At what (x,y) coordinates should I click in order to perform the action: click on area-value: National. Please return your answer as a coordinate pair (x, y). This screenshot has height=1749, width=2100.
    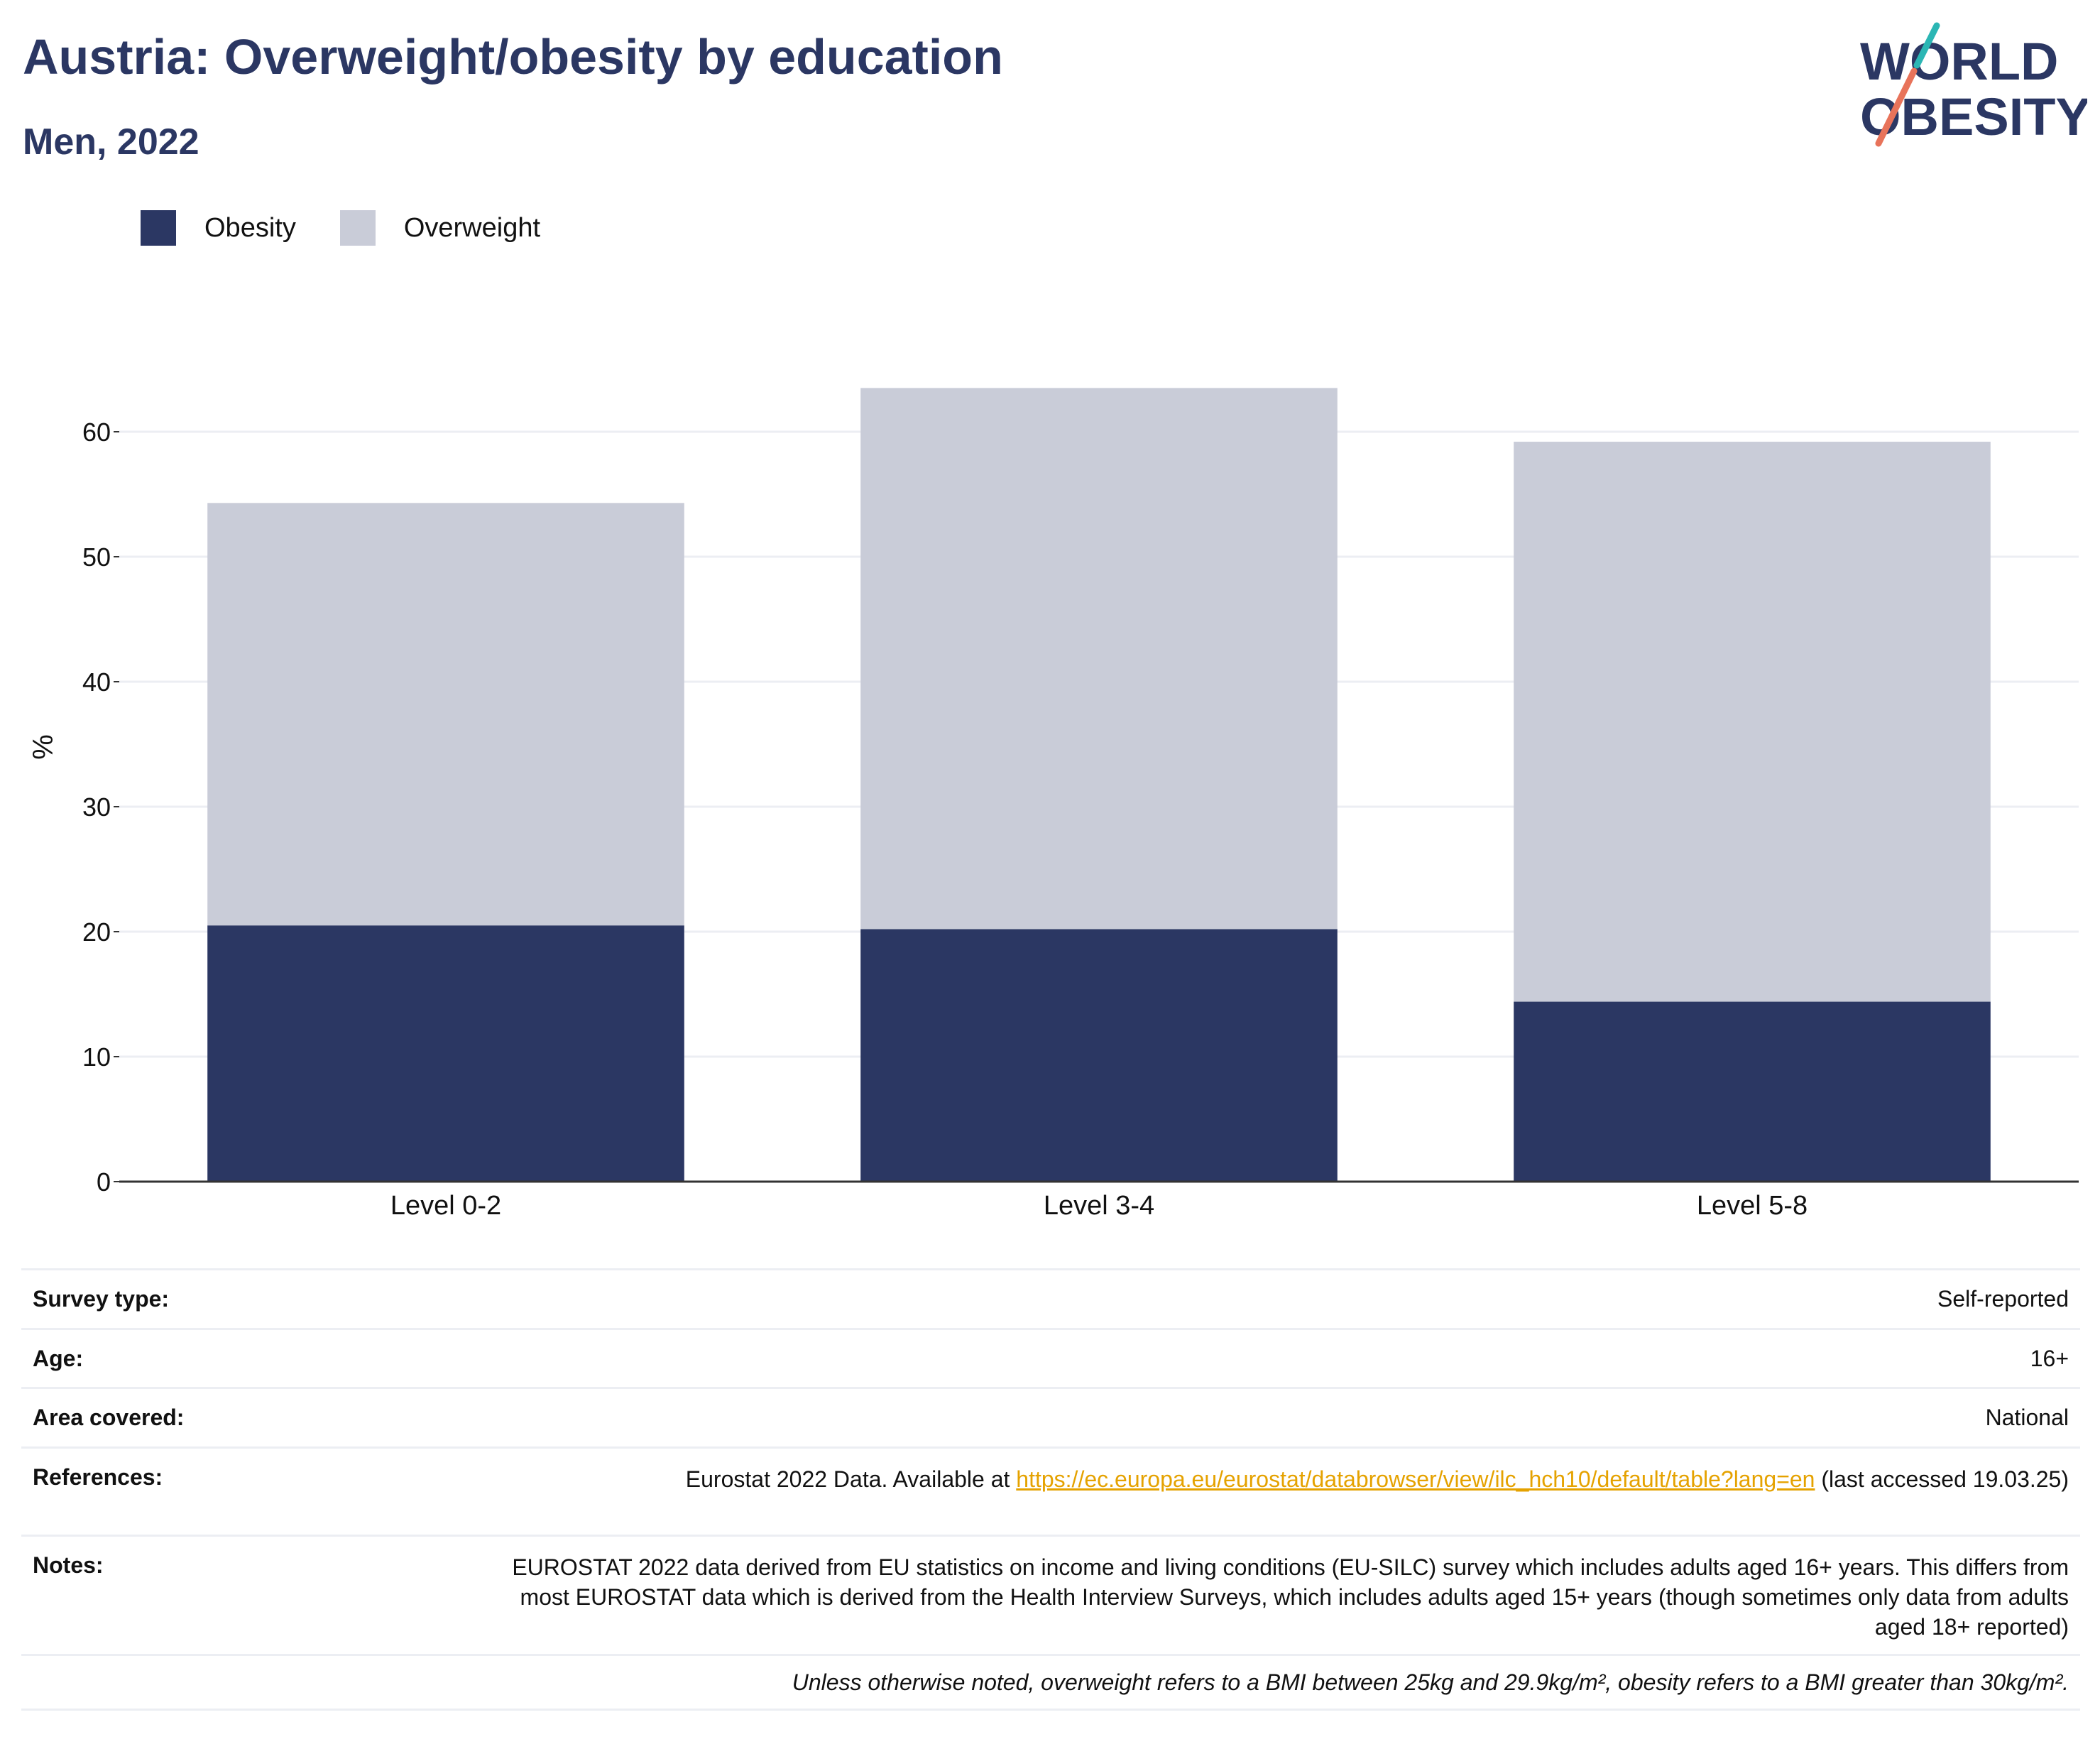
    Looking at the image, I should click on (2027, 1418).